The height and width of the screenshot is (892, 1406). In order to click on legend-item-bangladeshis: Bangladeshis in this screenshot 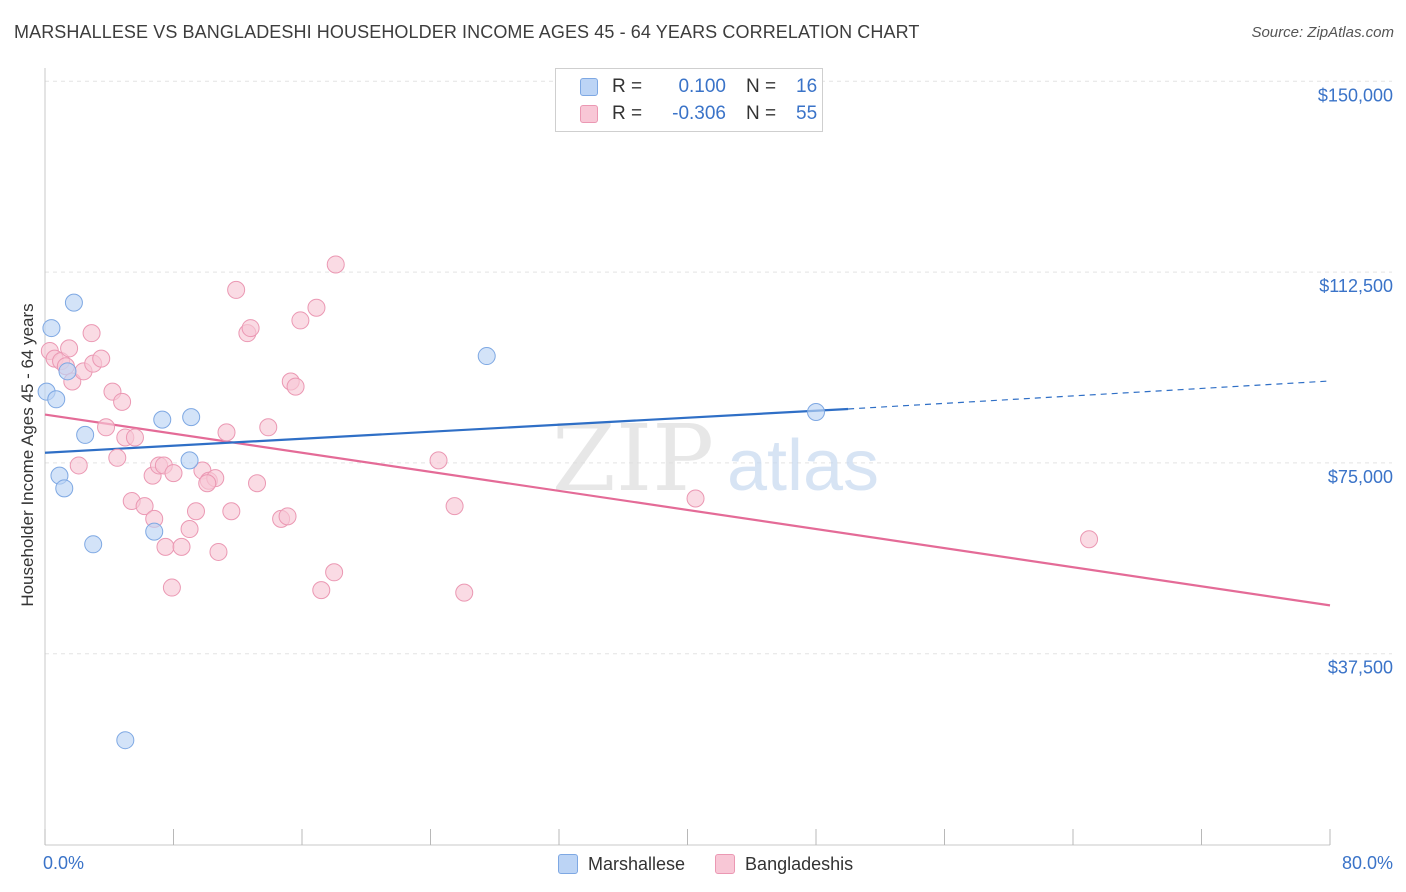, I will do `click(784, 864)`.